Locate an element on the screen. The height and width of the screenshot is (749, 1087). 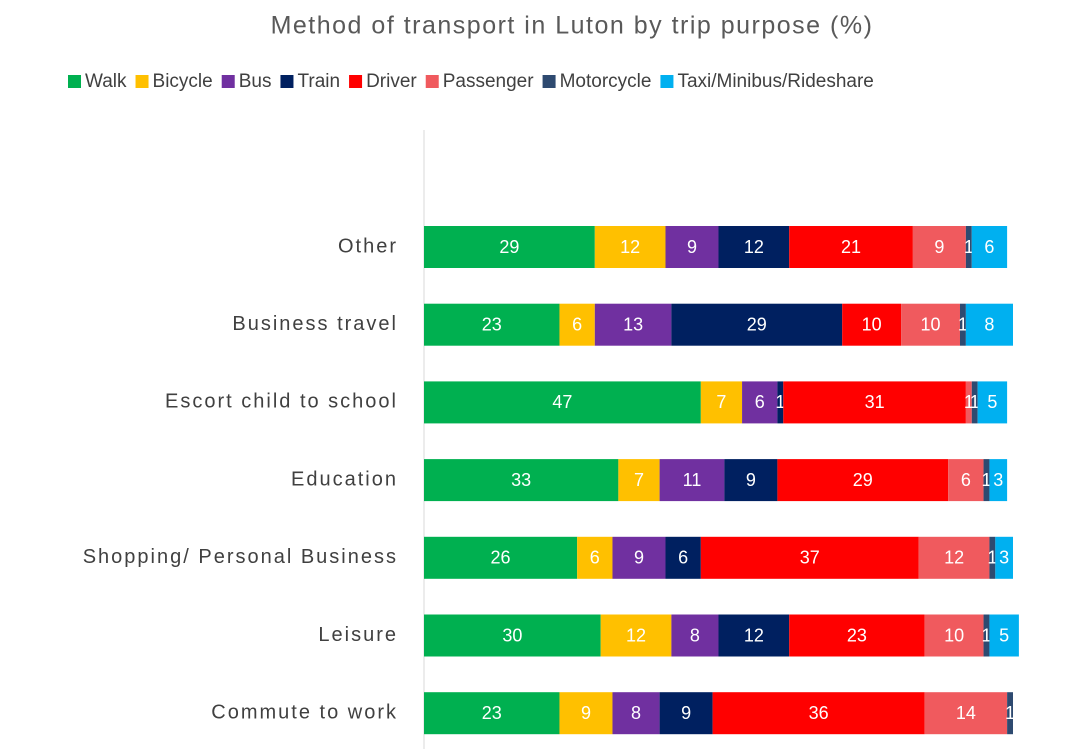
category-label: Other is located at coordinates (368, 246).